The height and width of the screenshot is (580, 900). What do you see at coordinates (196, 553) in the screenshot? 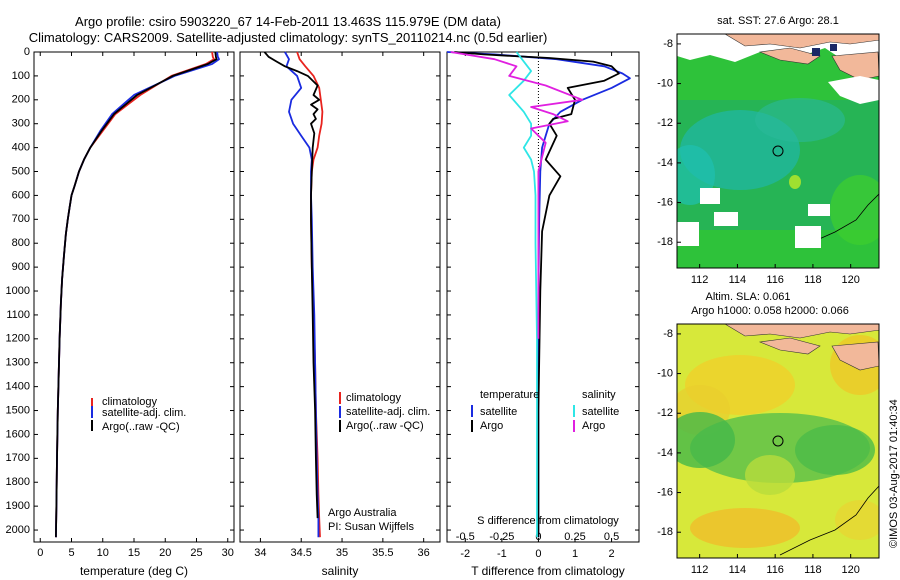
I see `x-tick-label: 25` at bounding box center [196, 553].